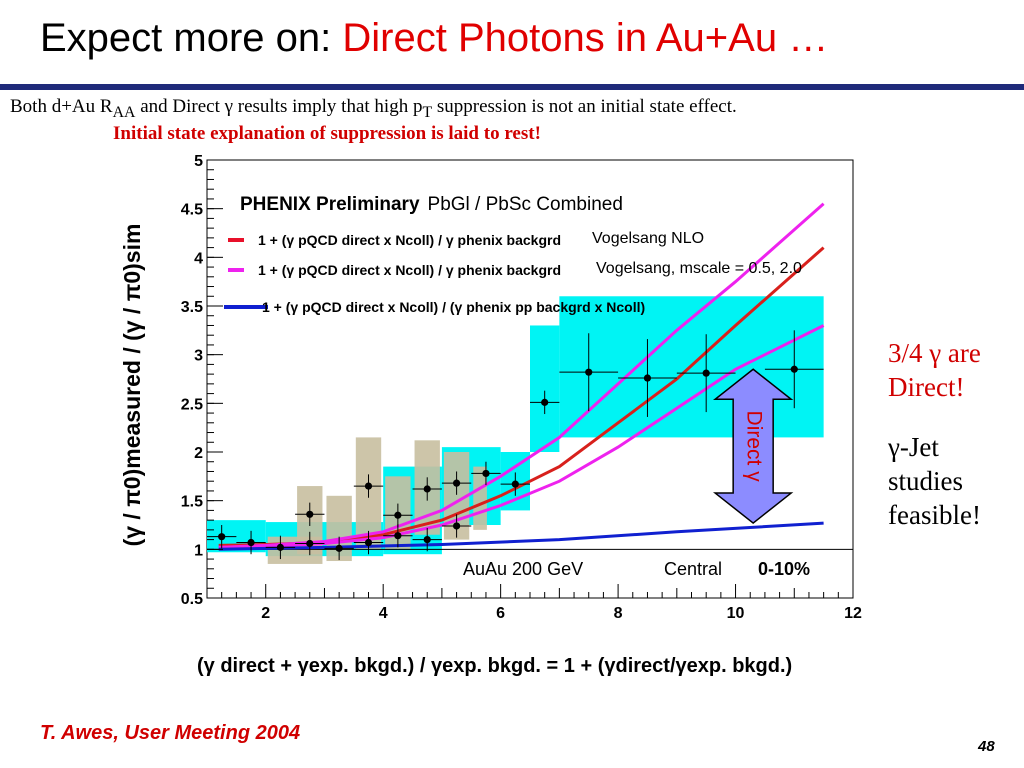 This screenshot has width=1024, height=768. What do you see at coordinates (192, 599) in the screenshot?
I see `y-tick-label: 0.5` at bounding box center [192, 599].